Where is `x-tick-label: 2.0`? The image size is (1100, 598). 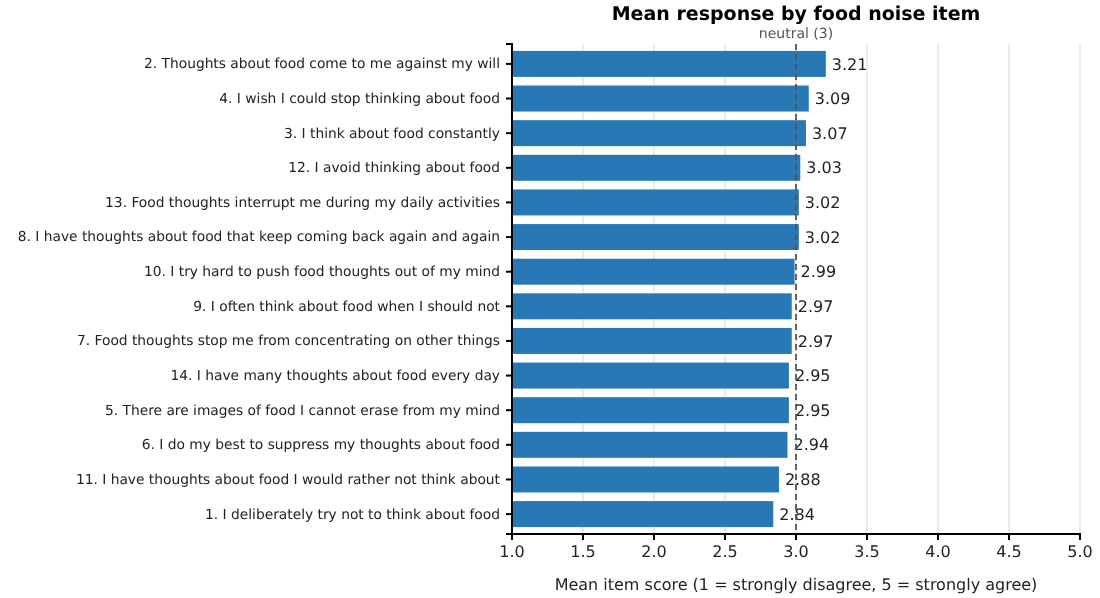 x-tick-label: 2.0 is located at coordinates (654, 552).